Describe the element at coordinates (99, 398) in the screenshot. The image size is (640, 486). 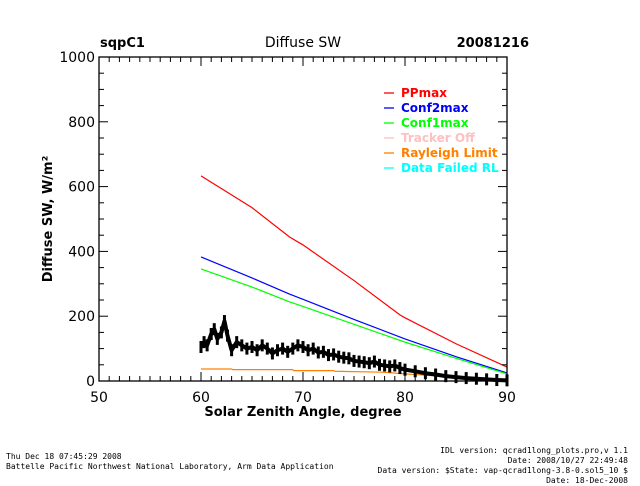
I see `x-tick-label: 50` at that location.